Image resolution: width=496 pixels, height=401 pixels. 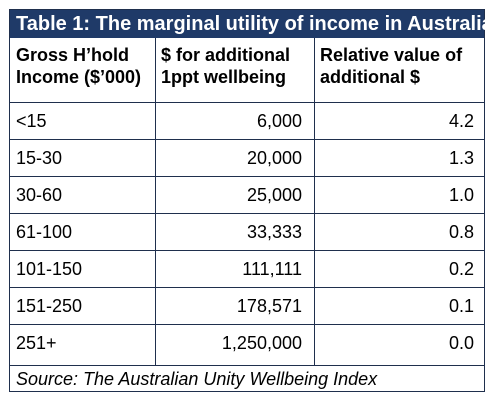 I want to click on relative-value-cell: 0.1, so click(x=461, y=306).